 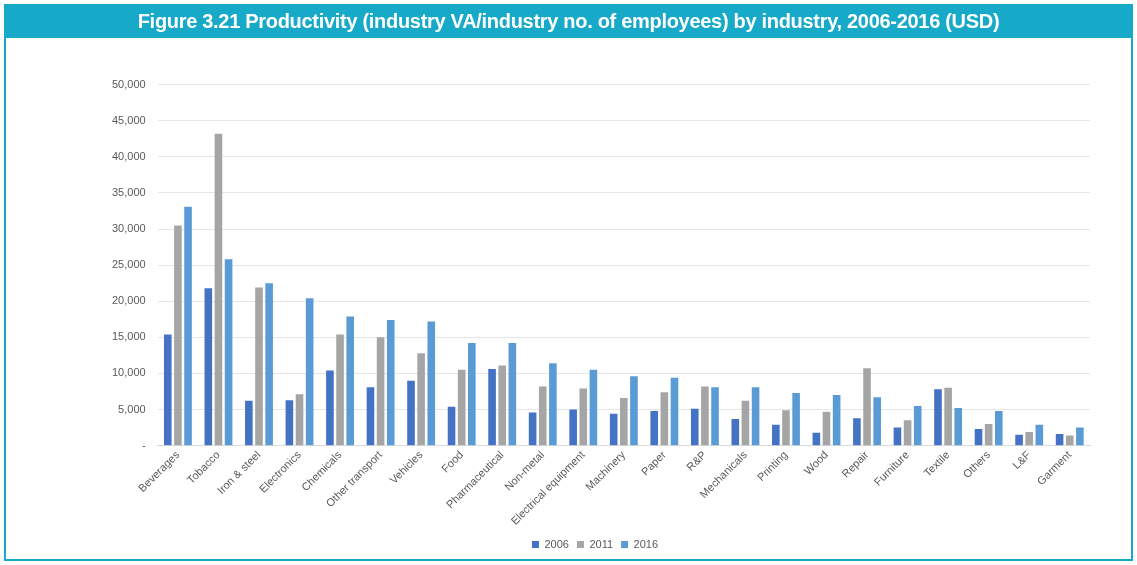 I want to click on y-tick-label: 45,000, so click(x=128, y=119).